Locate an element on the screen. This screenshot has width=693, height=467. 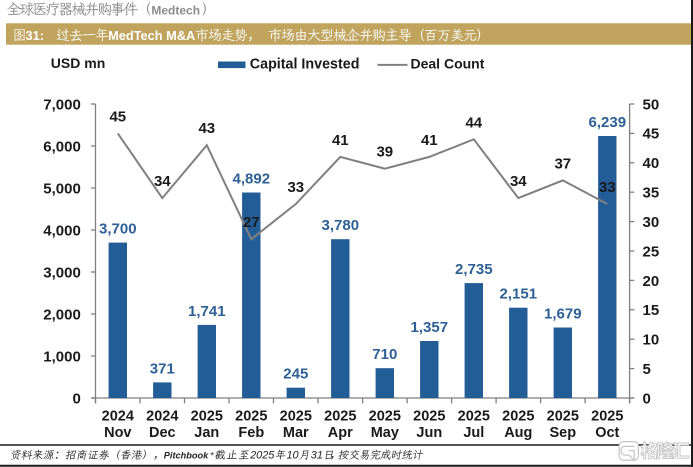
svg-text: May is located at coordinates (385, 433).